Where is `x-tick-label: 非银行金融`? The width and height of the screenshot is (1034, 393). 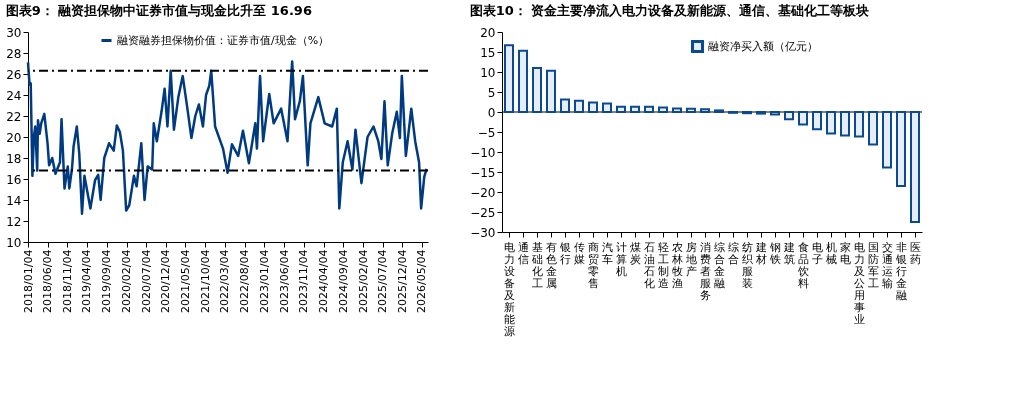 x-tick-label: 非银行金融 is located at coordinates (900, 271).